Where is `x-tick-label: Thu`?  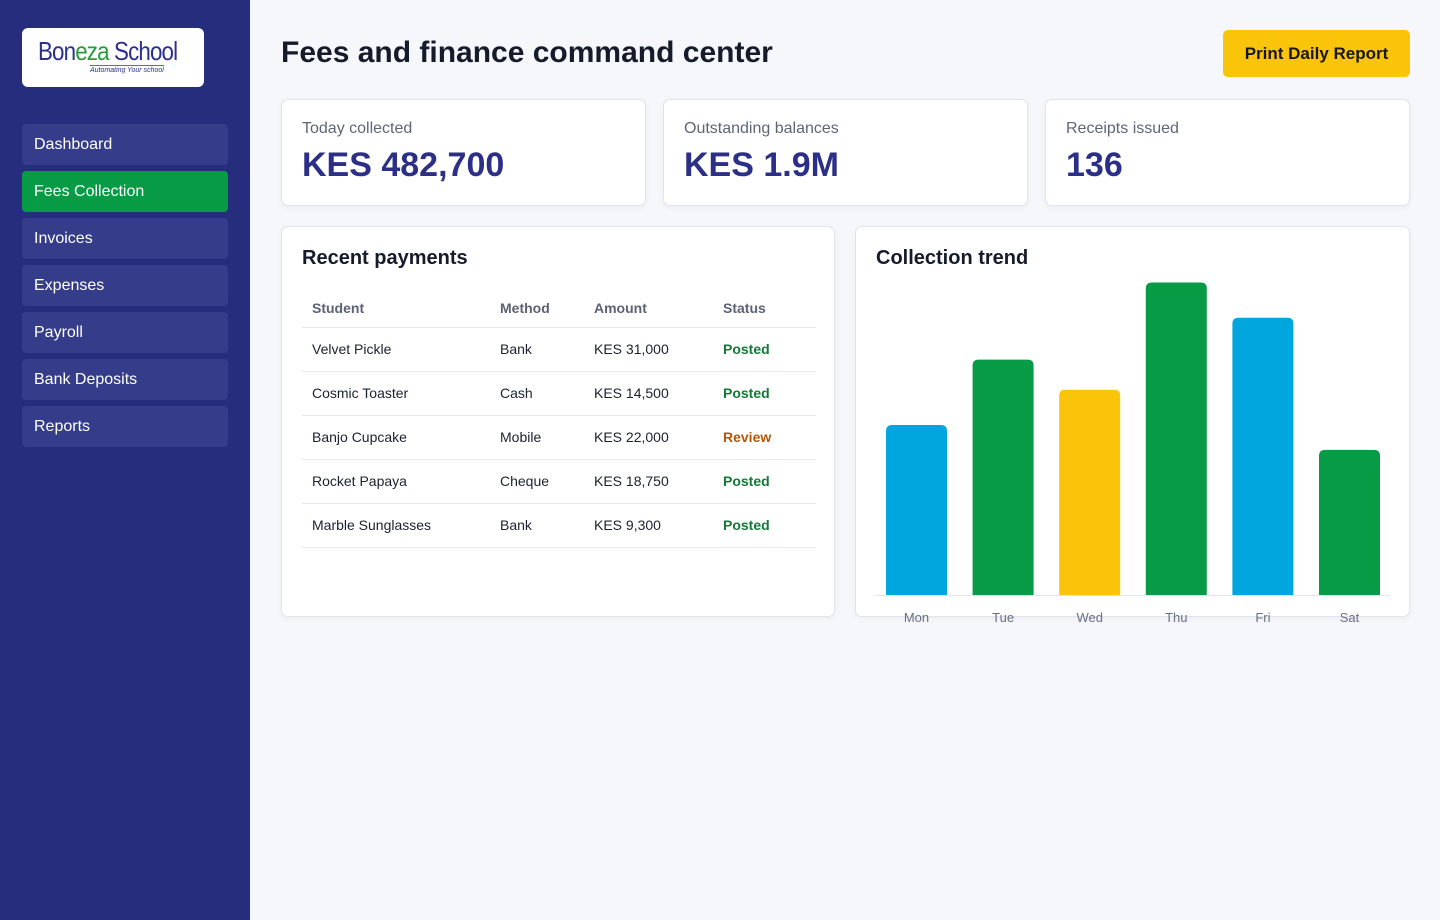
x-tick-label: Thu is located at coordinates (1176, 617).